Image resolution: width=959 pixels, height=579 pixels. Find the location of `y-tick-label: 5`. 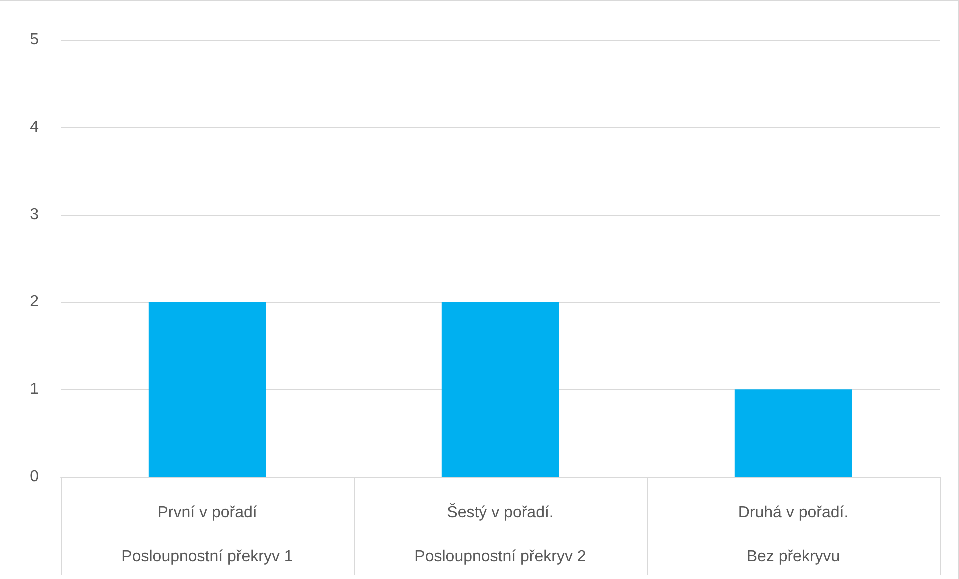

y-tick-label: 5 is located at coordinates (35, 40).